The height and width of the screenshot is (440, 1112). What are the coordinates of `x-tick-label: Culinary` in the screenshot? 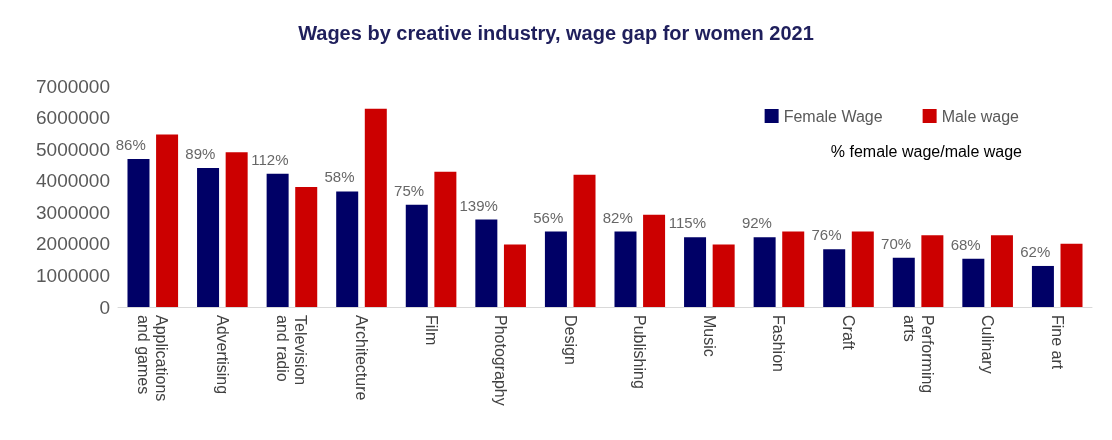 It's located at (988, 344).